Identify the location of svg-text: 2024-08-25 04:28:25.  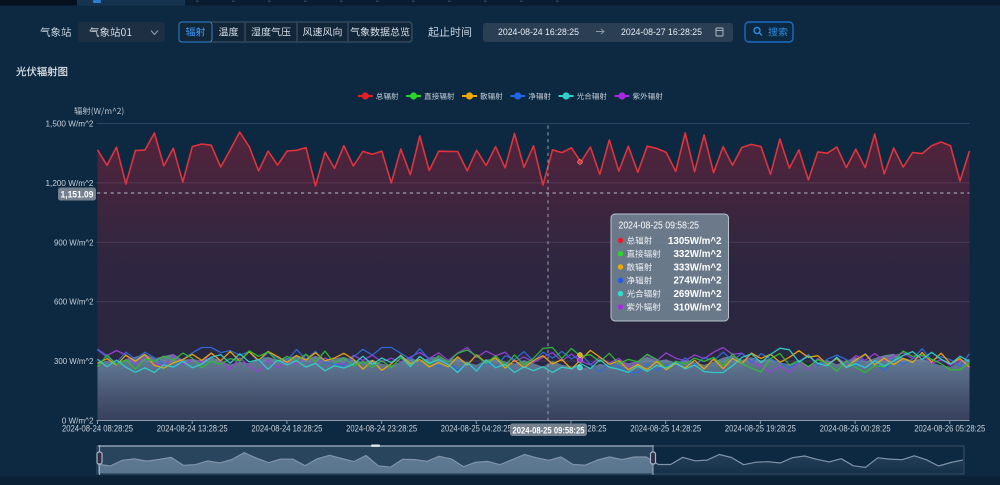
(476, 429).